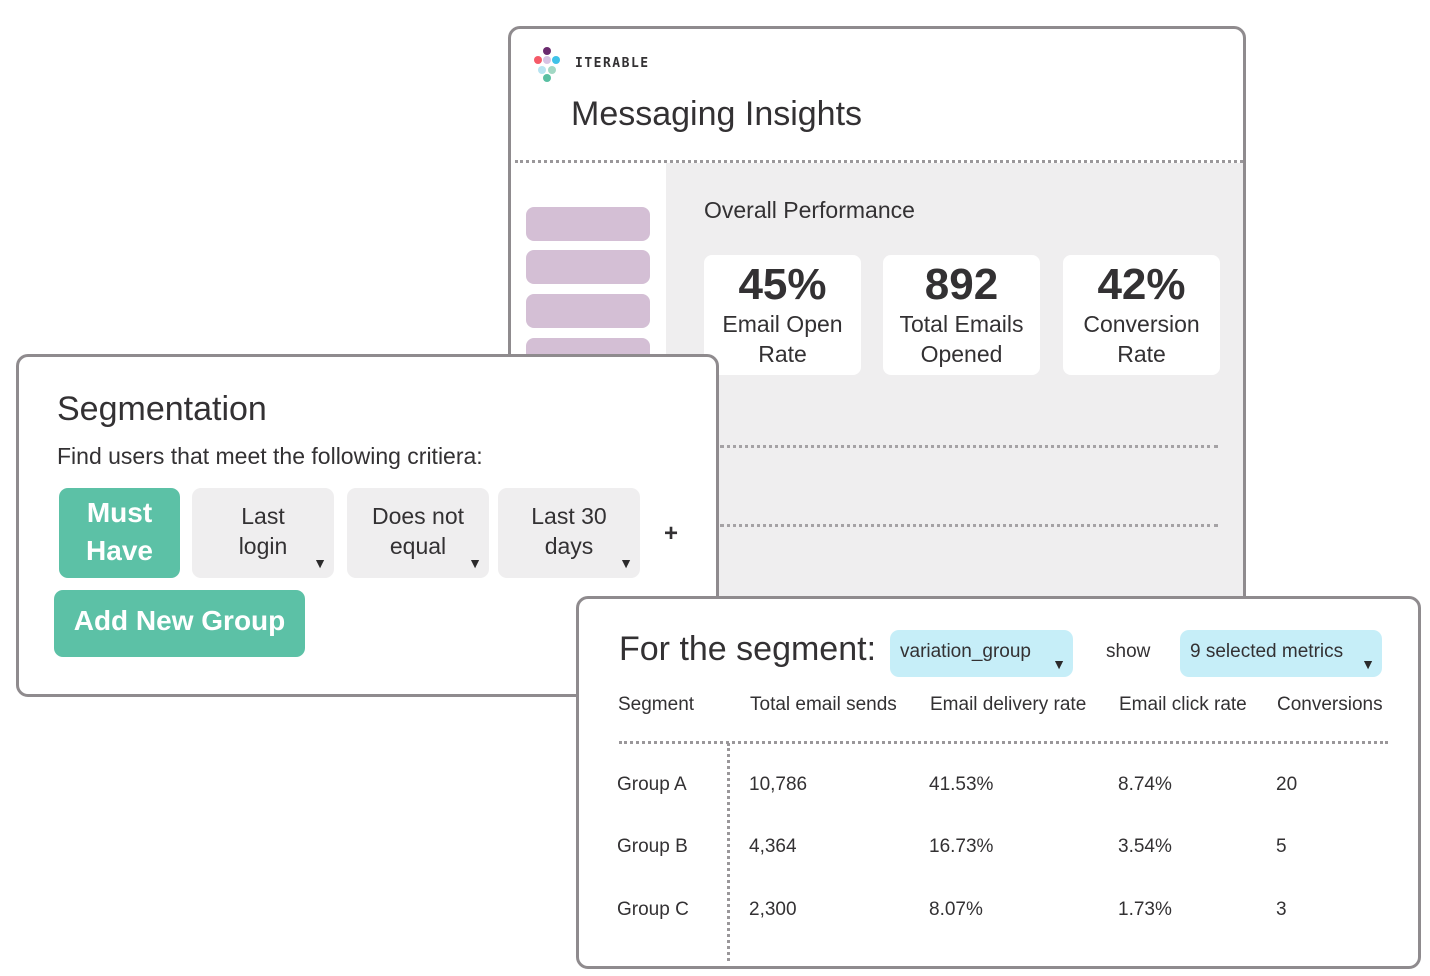 This screenshot has width=1430, height=976. I want to click on table-cell-delivery: 41.53%, so click(961, 784).